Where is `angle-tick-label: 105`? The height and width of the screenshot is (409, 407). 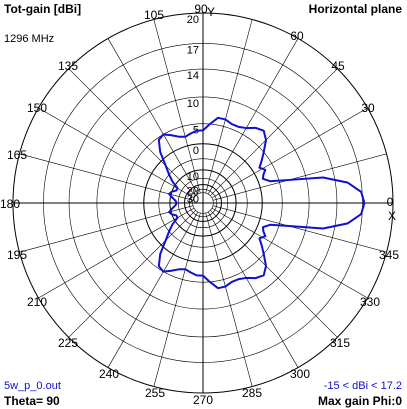 angle-tick-label: 105 is located at coordinates (154, 15).